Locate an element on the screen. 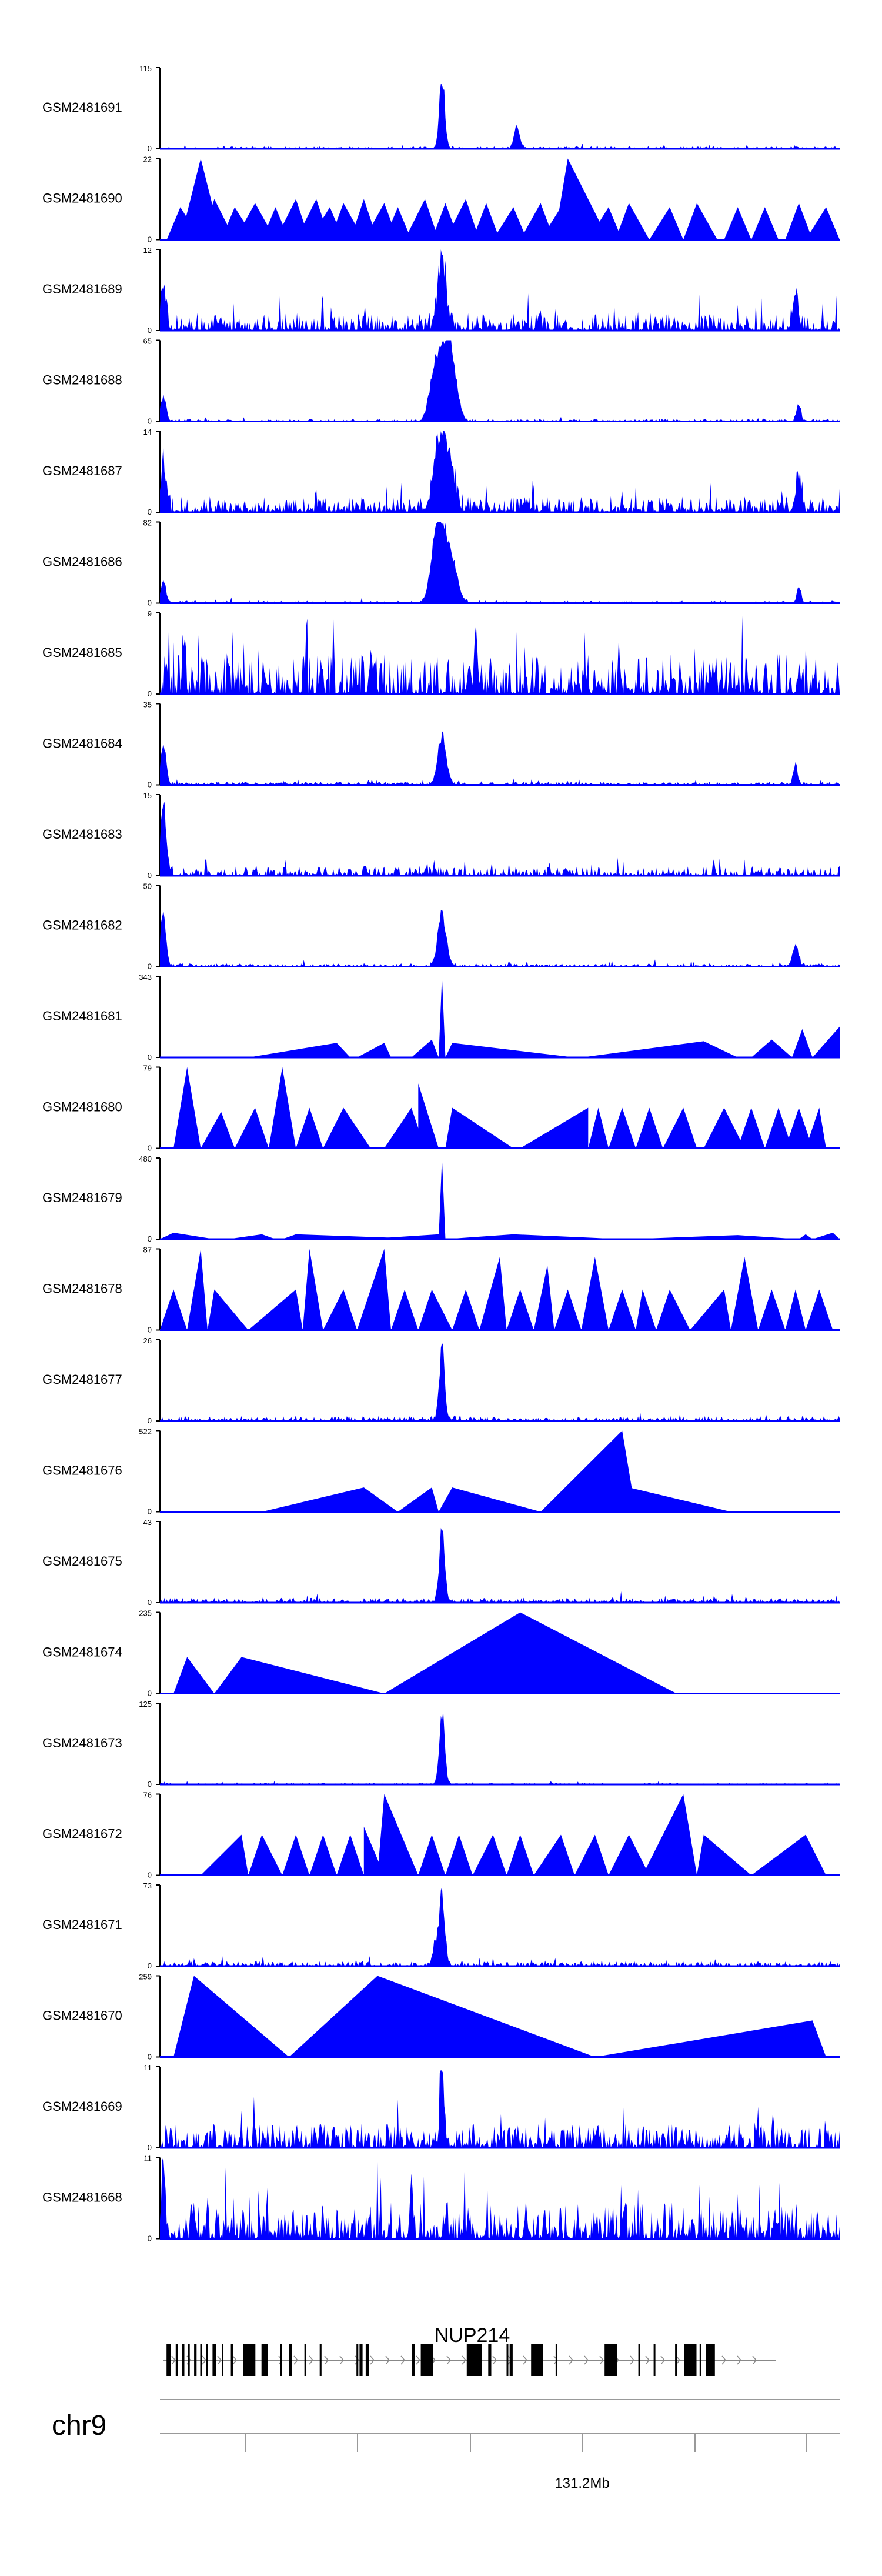 The width and height of the screenshot is (882, 2576). track-label: GSM2481679 is located at coordinates (82, 1197).